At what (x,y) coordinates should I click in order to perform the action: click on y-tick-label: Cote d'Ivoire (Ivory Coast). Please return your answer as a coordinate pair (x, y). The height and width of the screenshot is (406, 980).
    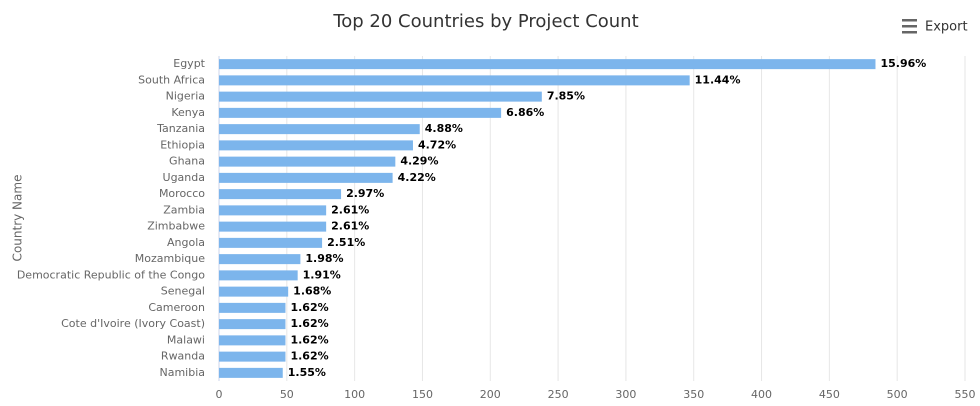
    Looking at the image, I should click on (133, 323).